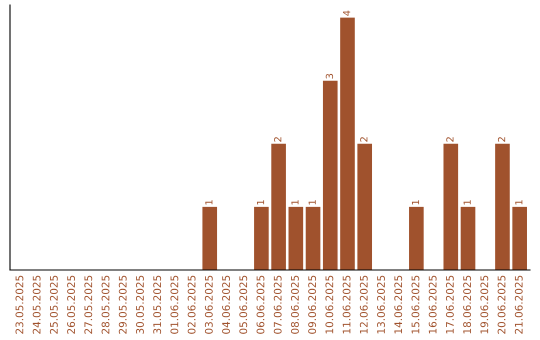  I want to click on x-tick-label: 28.05.2025, so click(106, 305).